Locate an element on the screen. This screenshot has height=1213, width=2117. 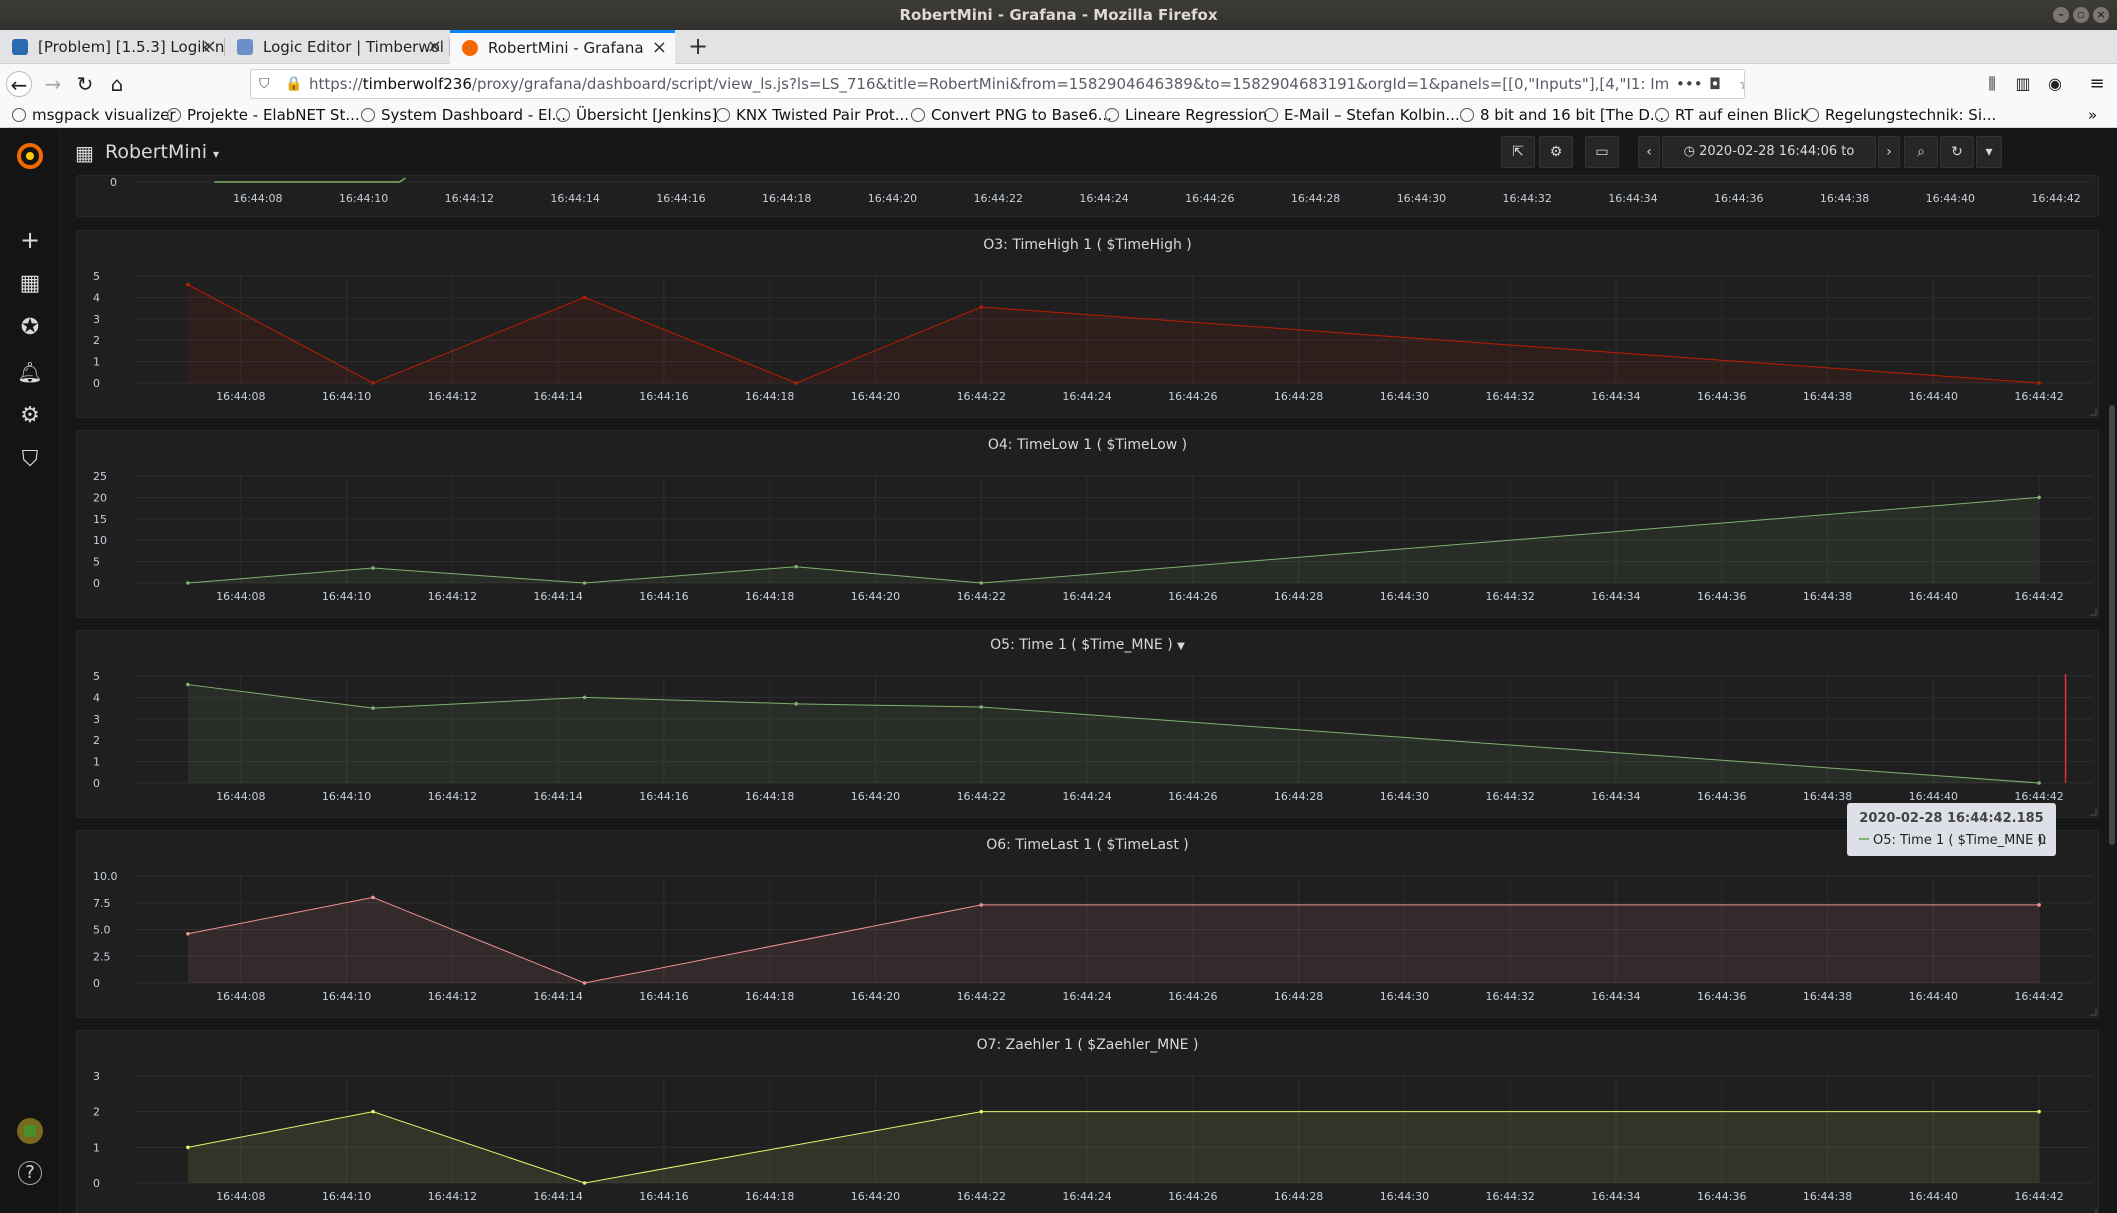
panel-resize-handle is located at coordinates (2096, 1211).